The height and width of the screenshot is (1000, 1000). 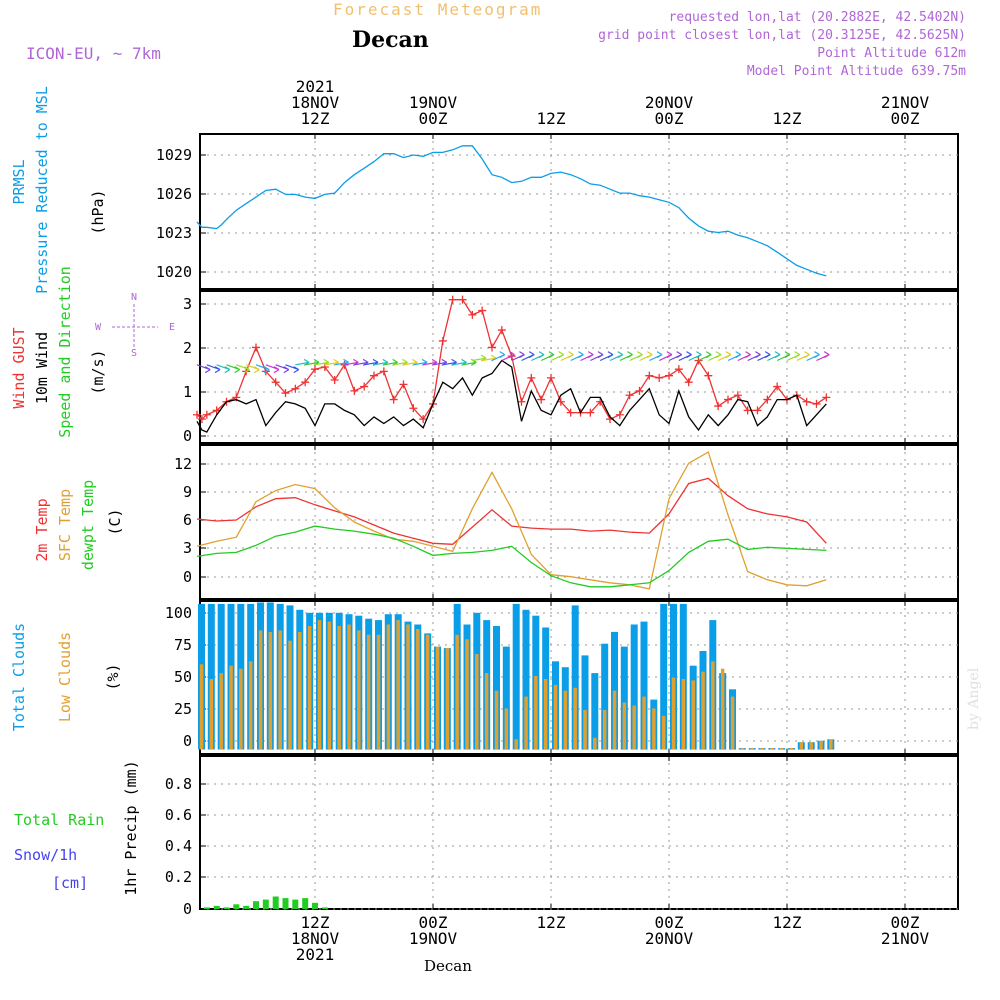 What do you see at coordinates (669, 118) in the screenshot?
I see `top-time-label: 00Z` at bounding box center [669, 118].